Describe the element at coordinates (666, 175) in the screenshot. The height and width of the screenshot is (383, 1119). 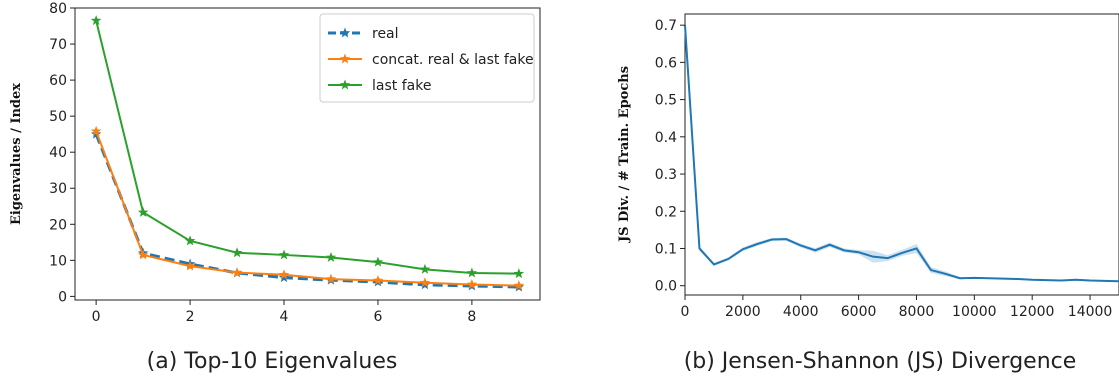
I see `y-tick-label: 0.3` at that location.